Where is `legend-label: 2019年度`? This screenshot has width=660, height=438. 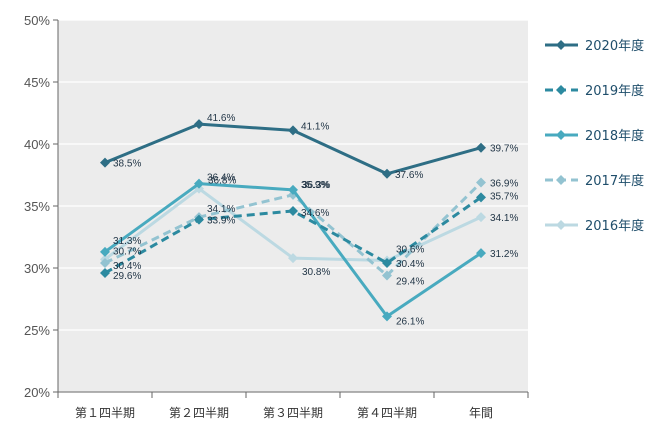
legend-label: 2019年度 is located at coordinates (614, 91).